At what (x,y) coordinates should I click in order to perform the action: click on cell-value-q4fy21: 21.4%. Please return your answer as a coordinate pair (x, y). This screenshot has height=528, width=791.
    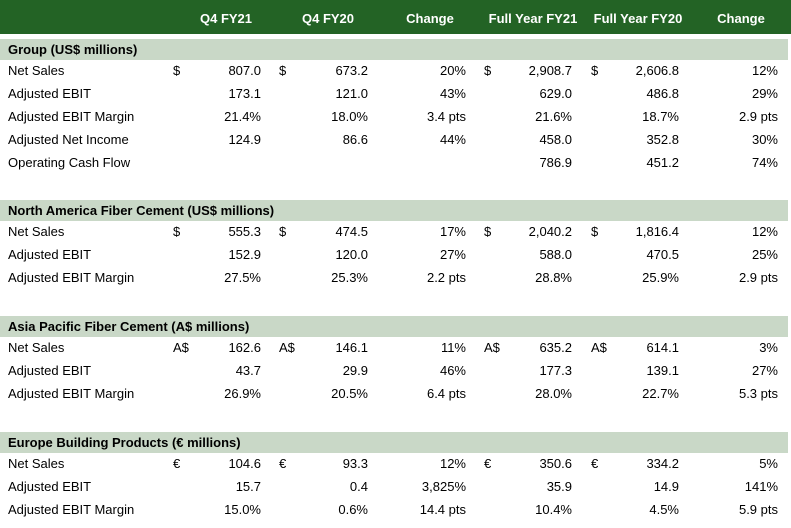
    Looking at the image, I should click on (242, 116).